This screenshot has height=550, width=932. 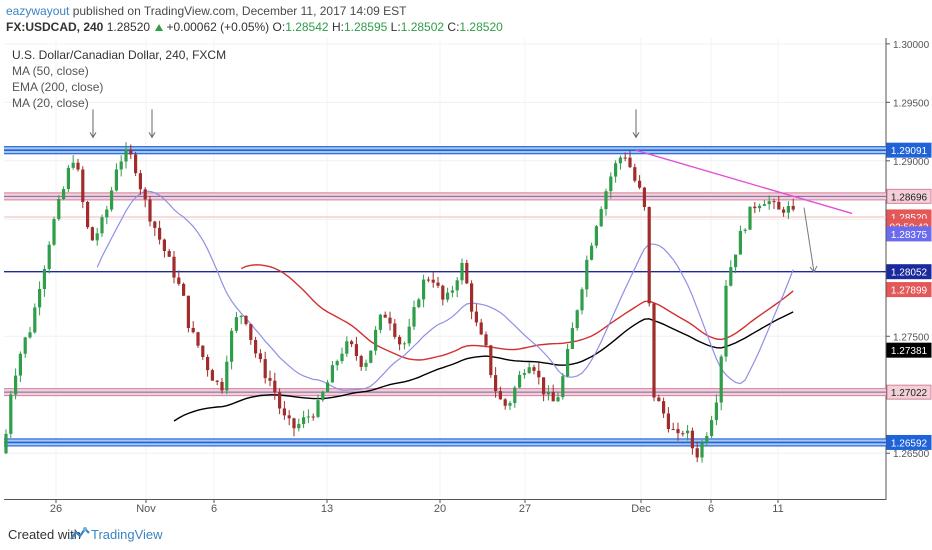 I want to click on price-label-text: 1.28375, so click(x=909, y=235).